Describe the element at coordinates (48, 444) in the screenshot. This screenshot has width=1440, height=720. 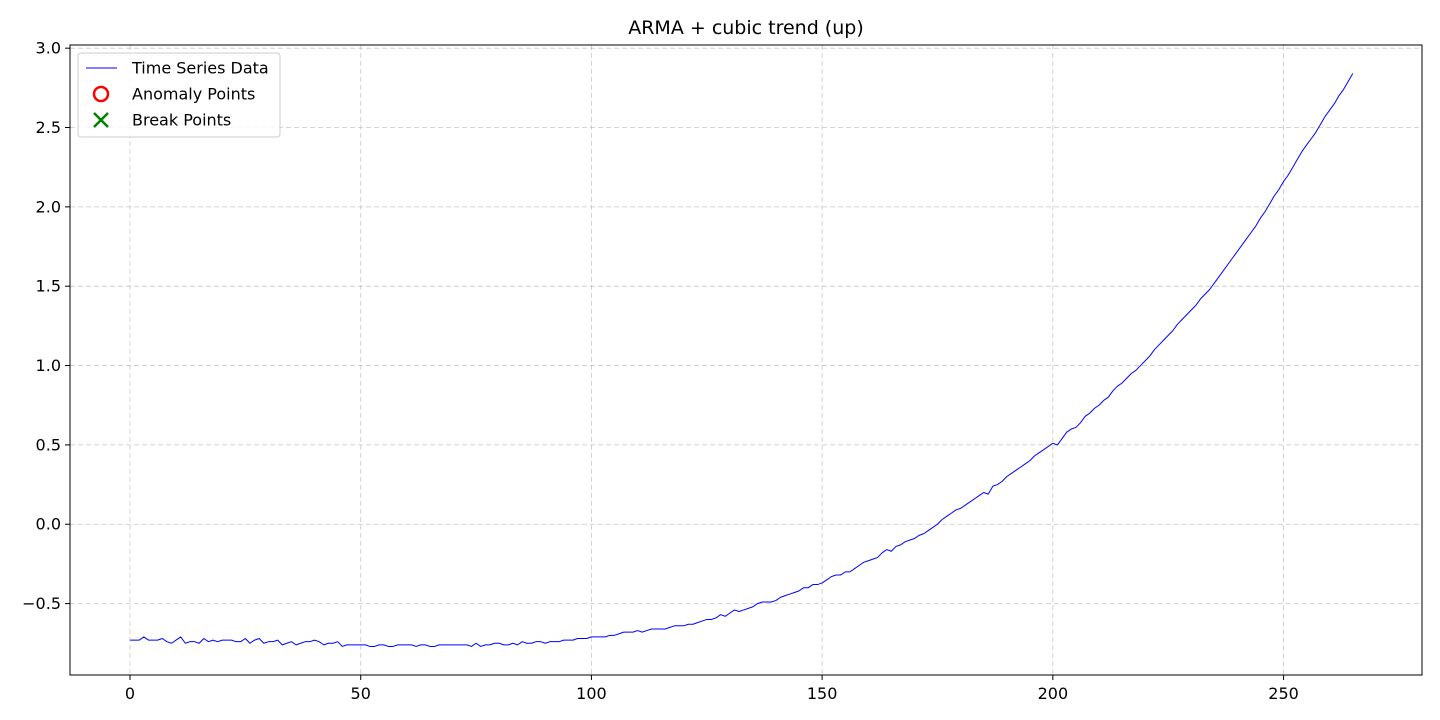
I see `y-tick-label: 0.5` at that location.